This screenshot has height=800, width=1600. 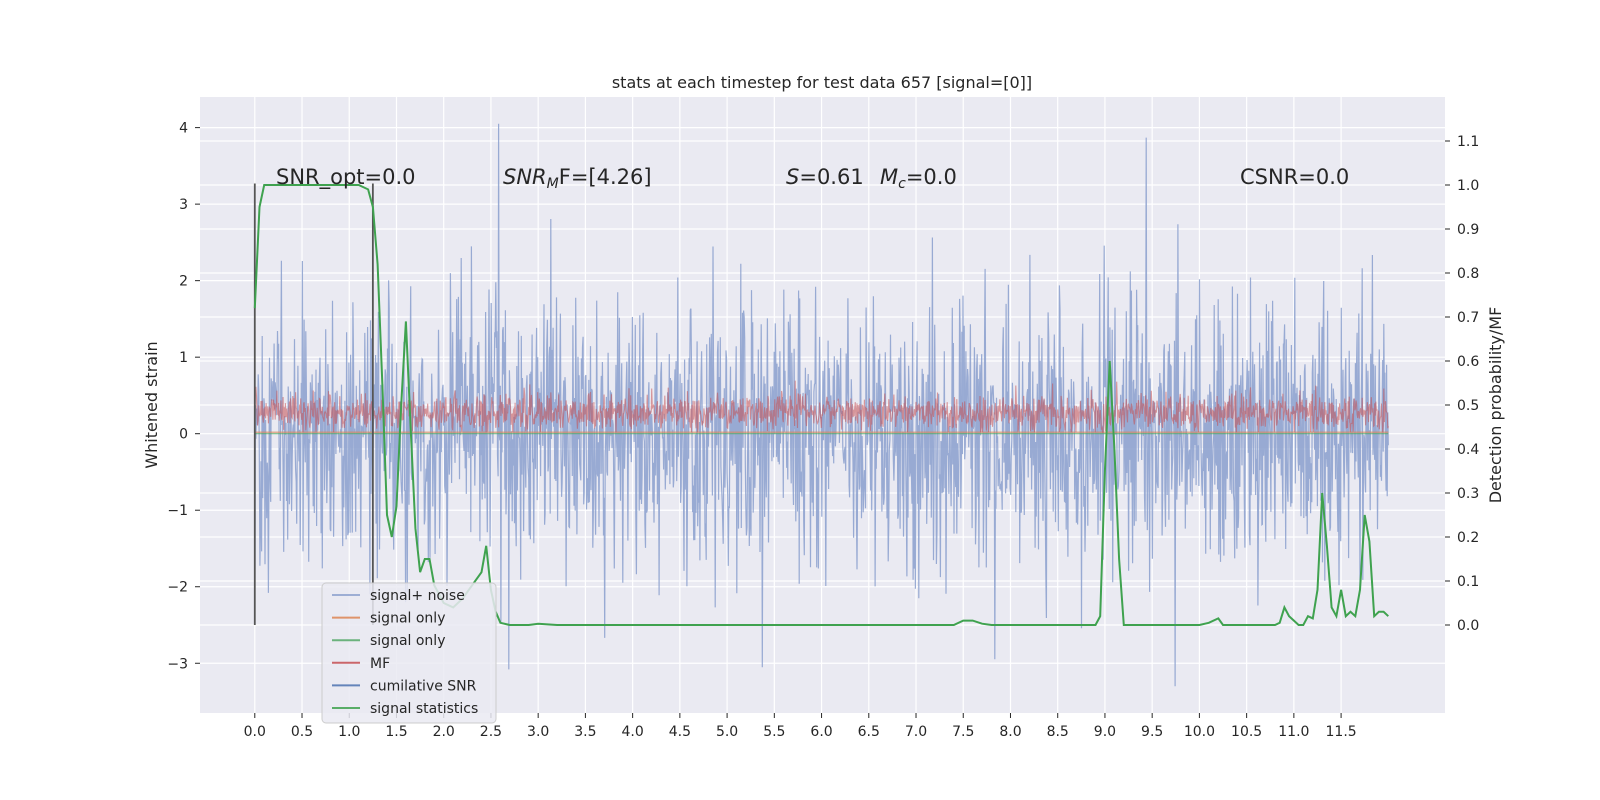 I want to click on x-tick-label: 2.0, so click(x=444, y=732).